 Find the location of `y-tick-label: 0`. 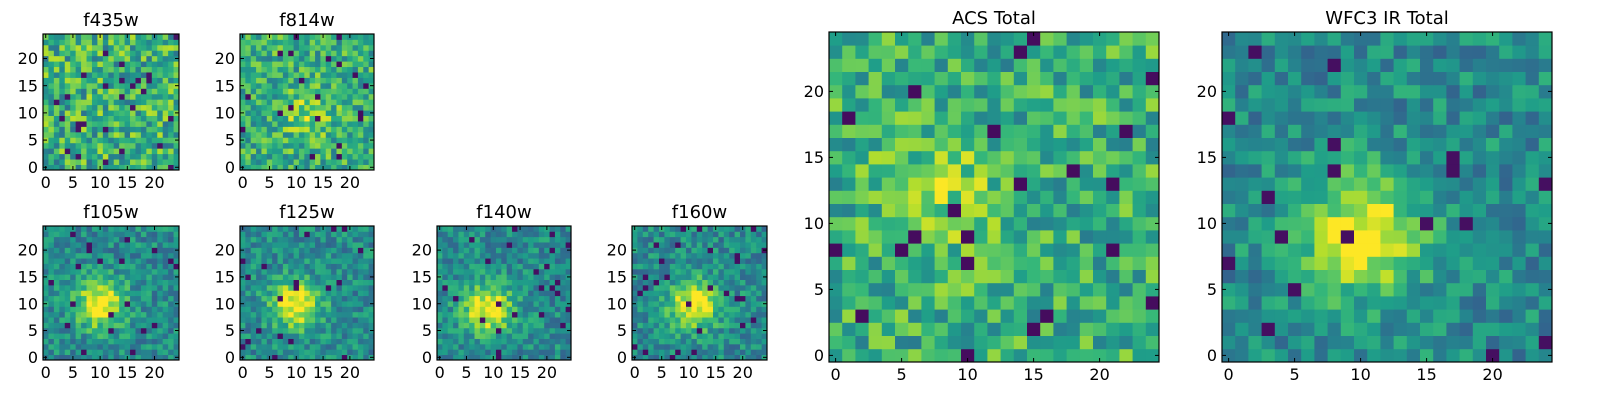

y-tick-label: 0 is located at coordinates (230, 167).